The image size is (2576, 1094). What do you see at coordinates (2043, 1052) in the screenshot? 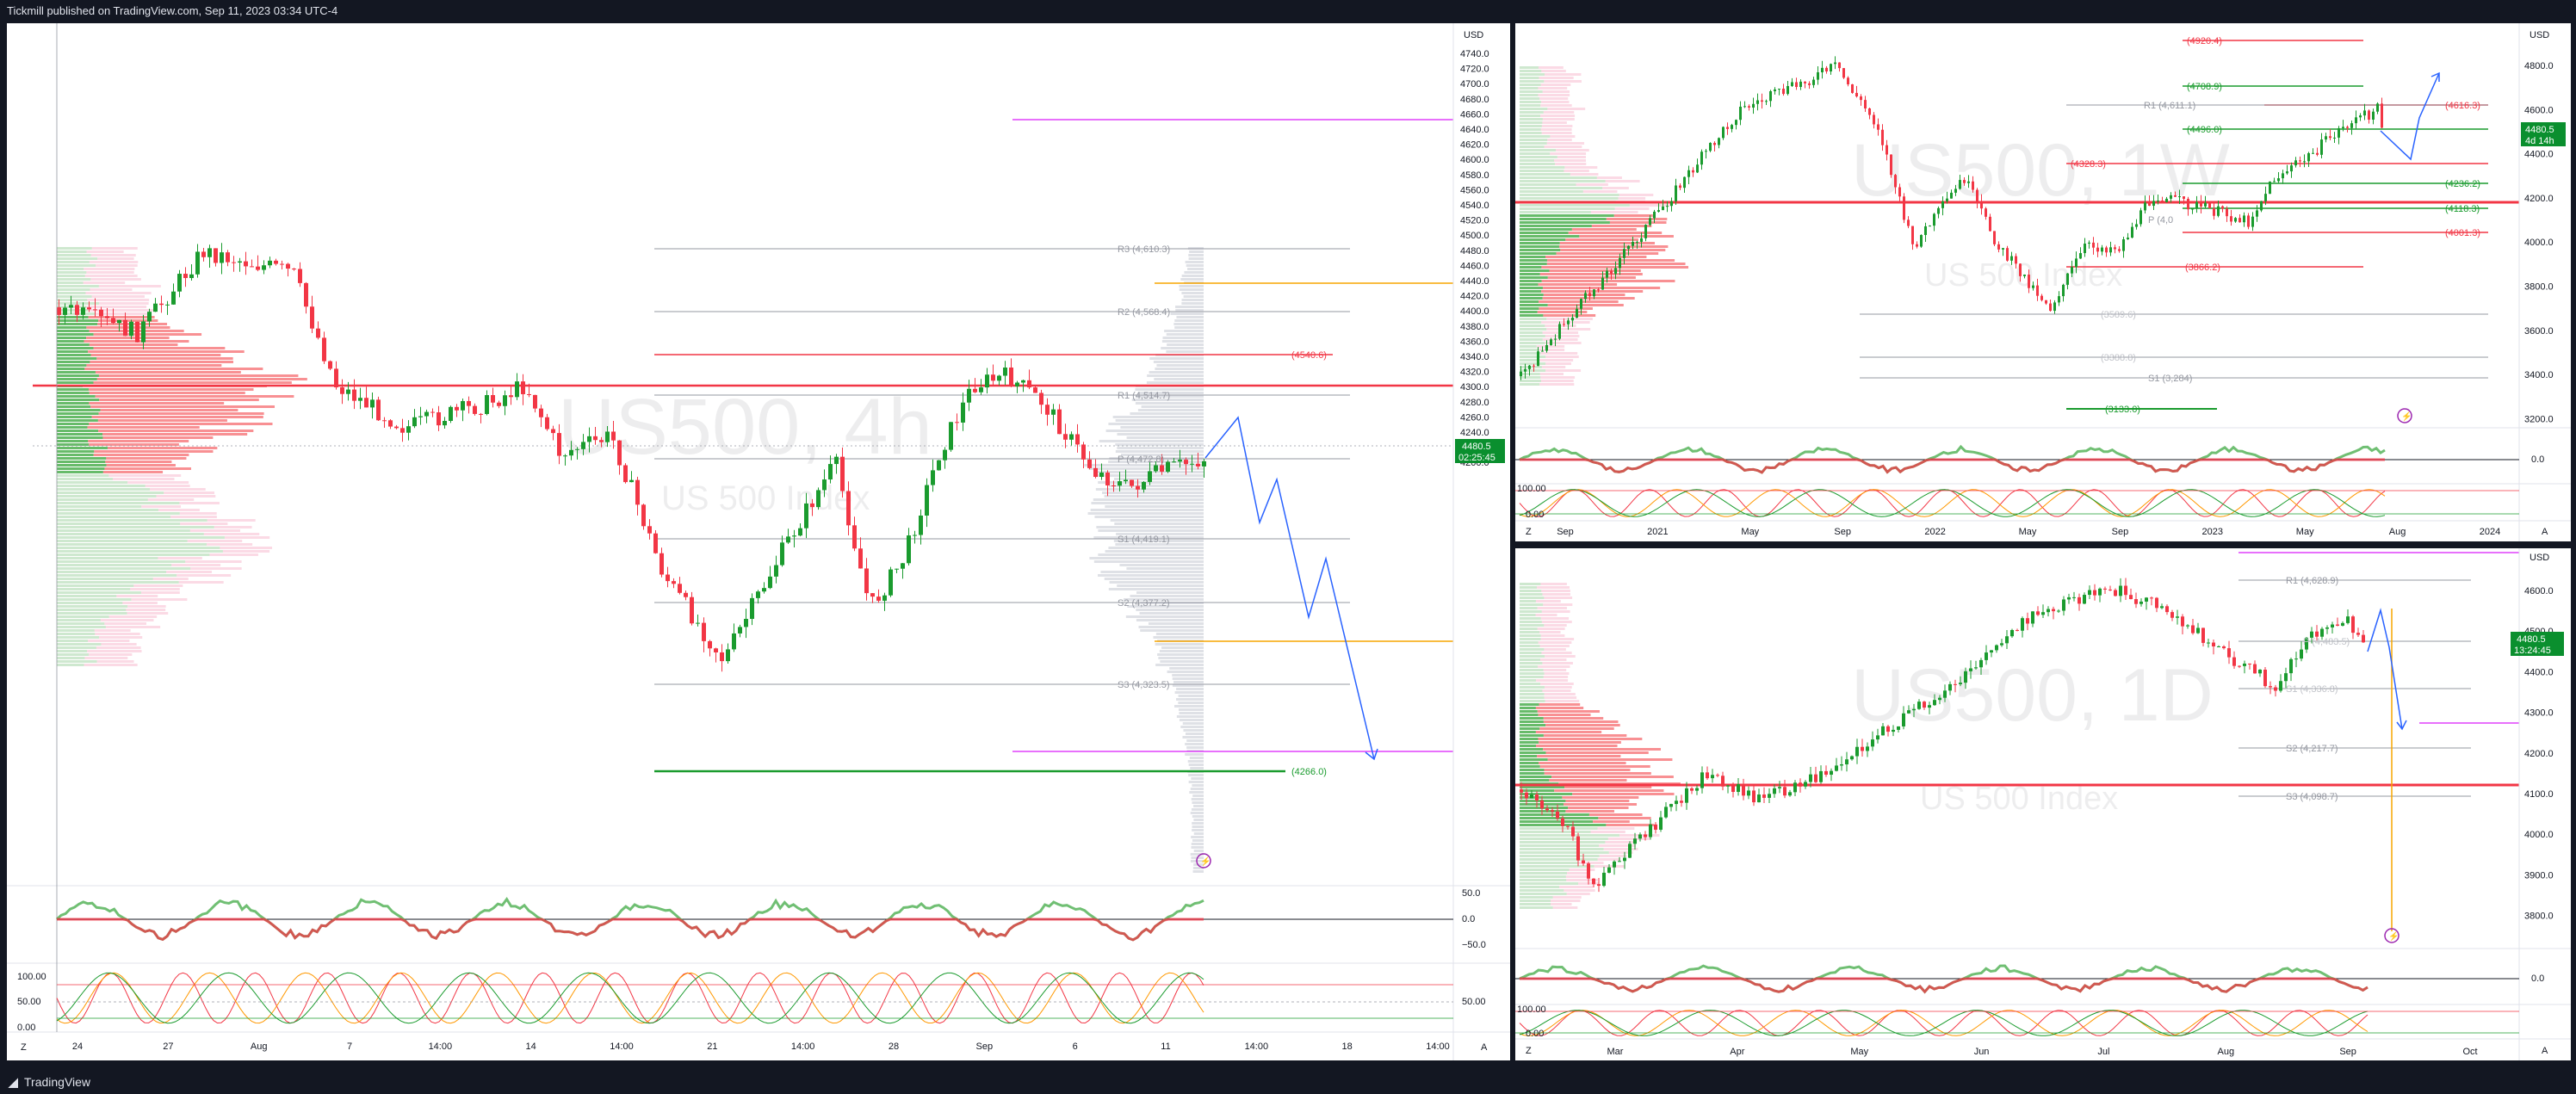
I see `time-axis-ticks: Mar Apr May Jun Jul Aug Sep Oct` at bounding box center [2043, 1052].